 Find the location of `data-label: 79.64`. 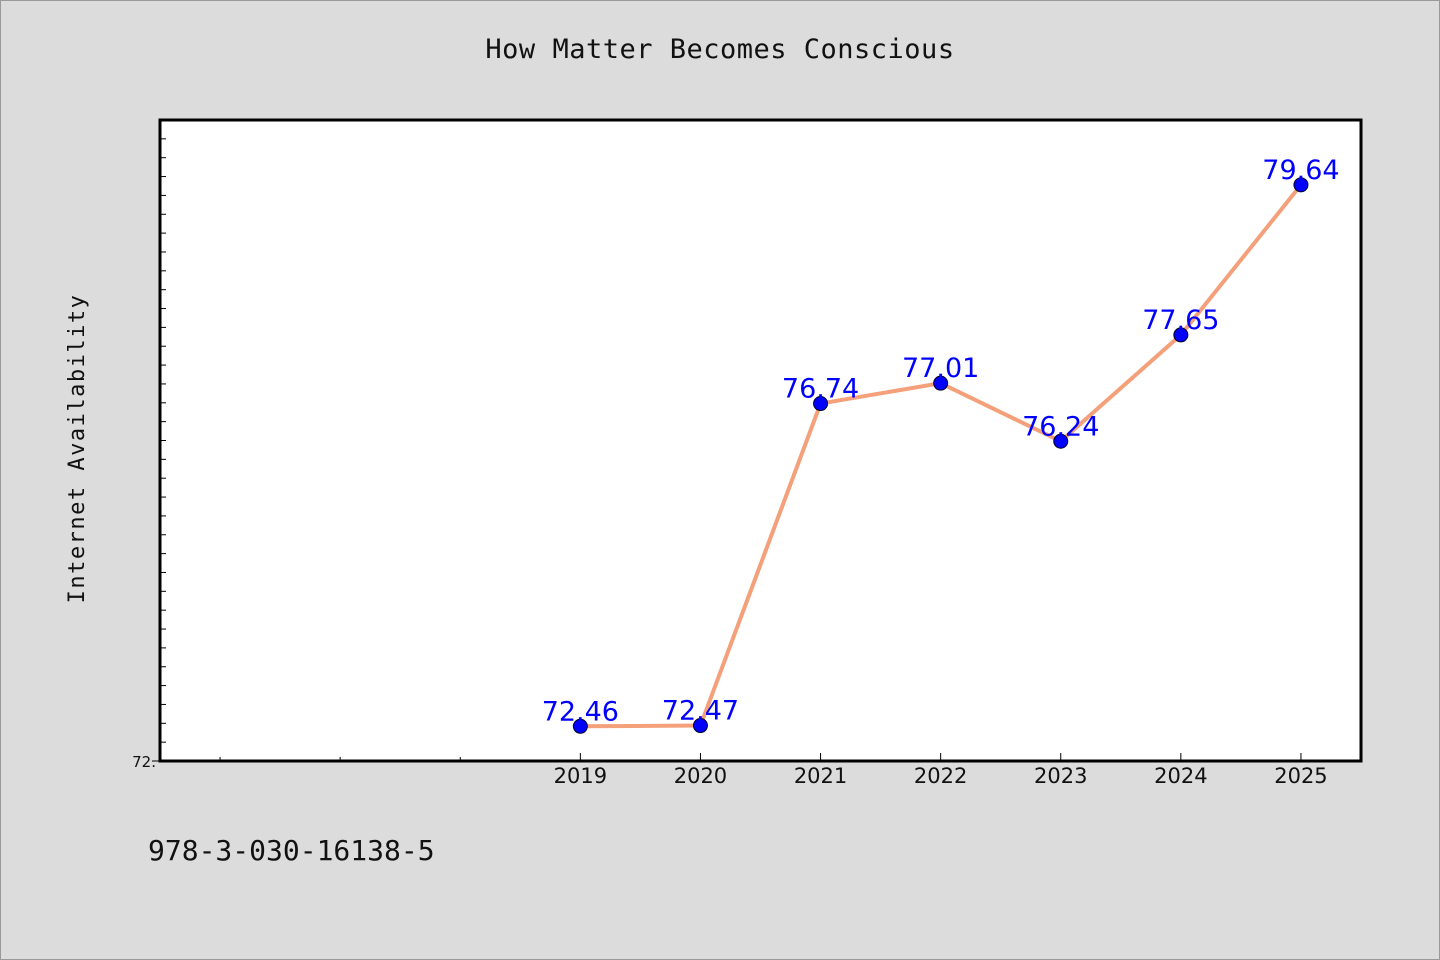

data-label: 79.64 is located at coordinates (1300, 170).